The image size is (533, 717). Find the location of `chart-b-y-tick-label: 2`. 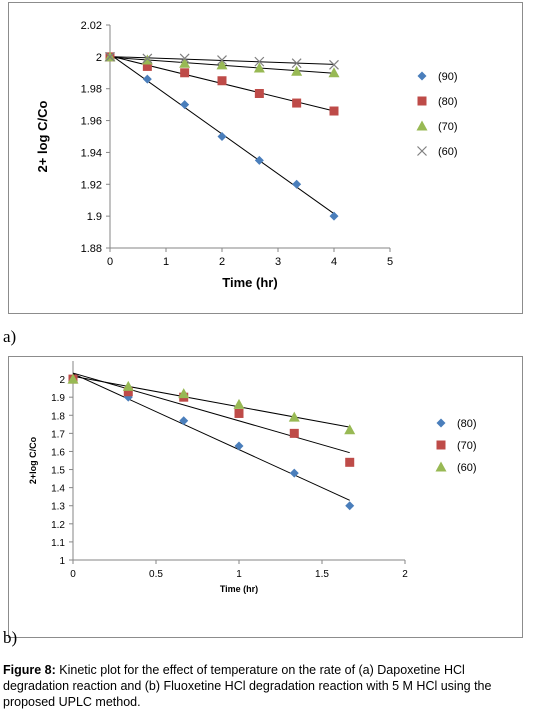

chart-b-y-tick-label: 2 is located at coordinates (62, 380).